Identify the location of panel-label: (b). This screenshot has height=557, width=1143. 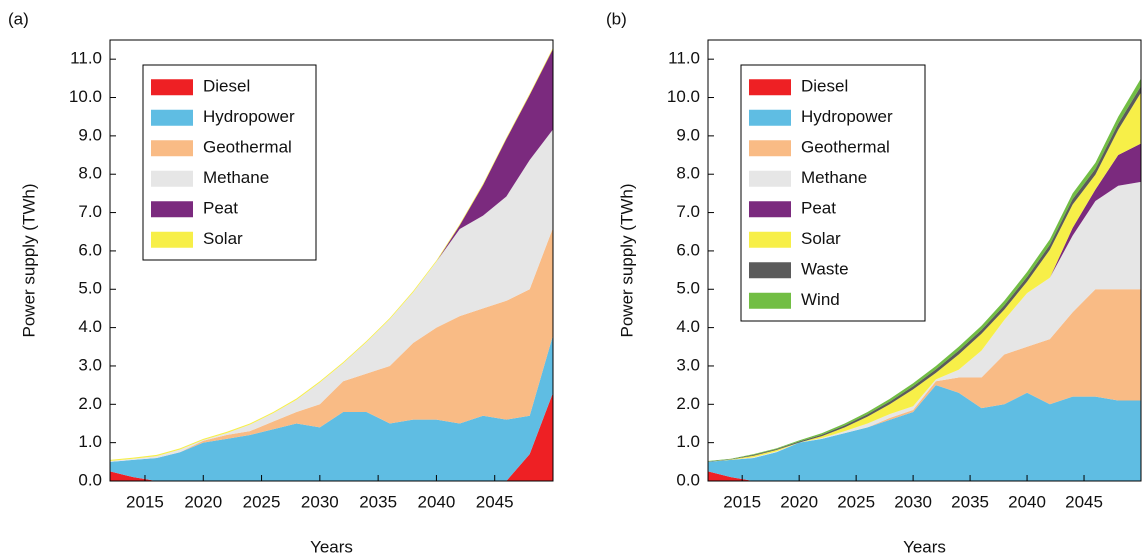
(616, 18).